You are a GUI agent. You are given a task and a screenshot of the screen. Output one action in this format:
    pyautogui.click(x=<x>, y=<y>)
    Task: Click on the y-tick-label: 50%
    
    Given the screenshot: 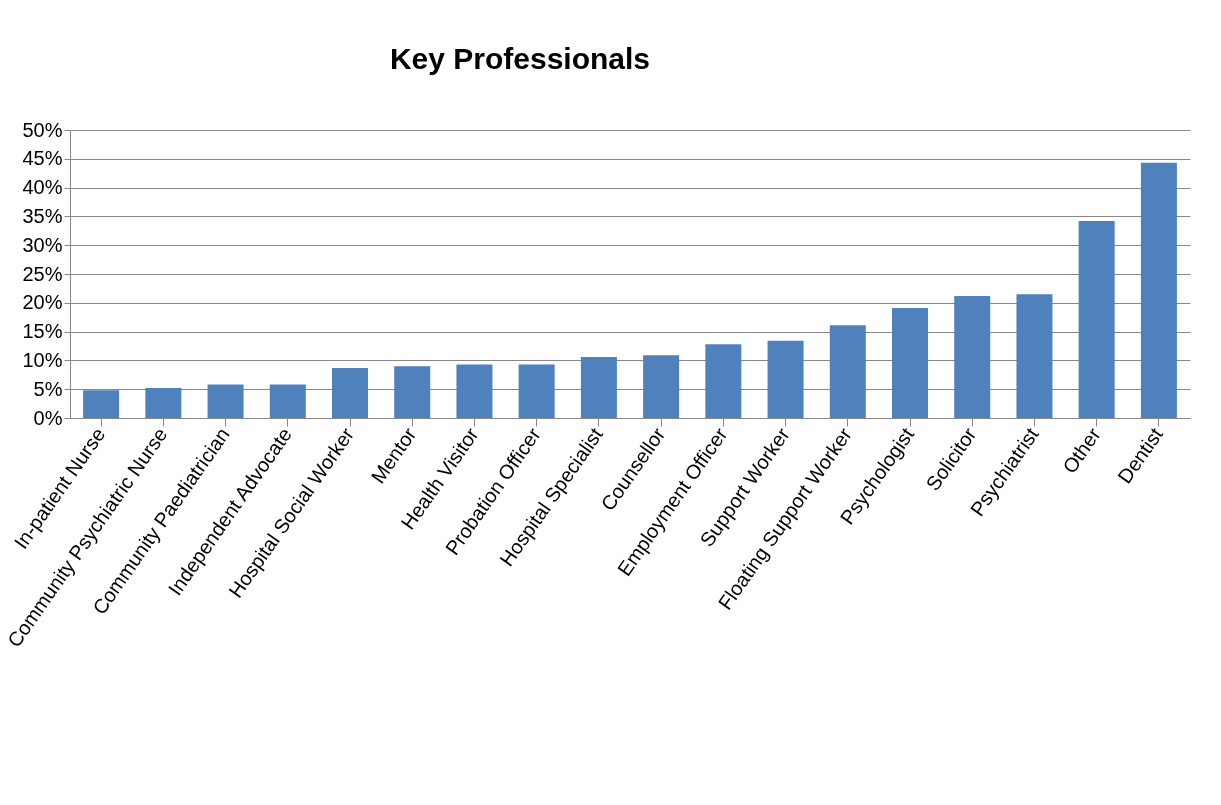 What is the action you would take?
    pyautogui.click(x=42, y=129)
    